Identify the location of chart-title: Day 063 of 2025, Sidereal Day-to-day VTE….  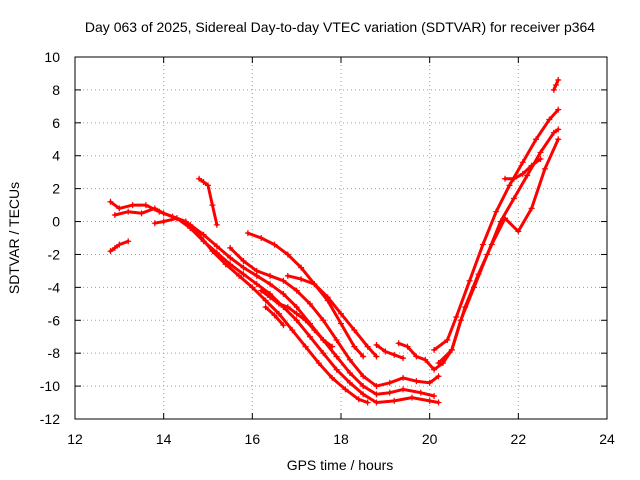
(340, 27).